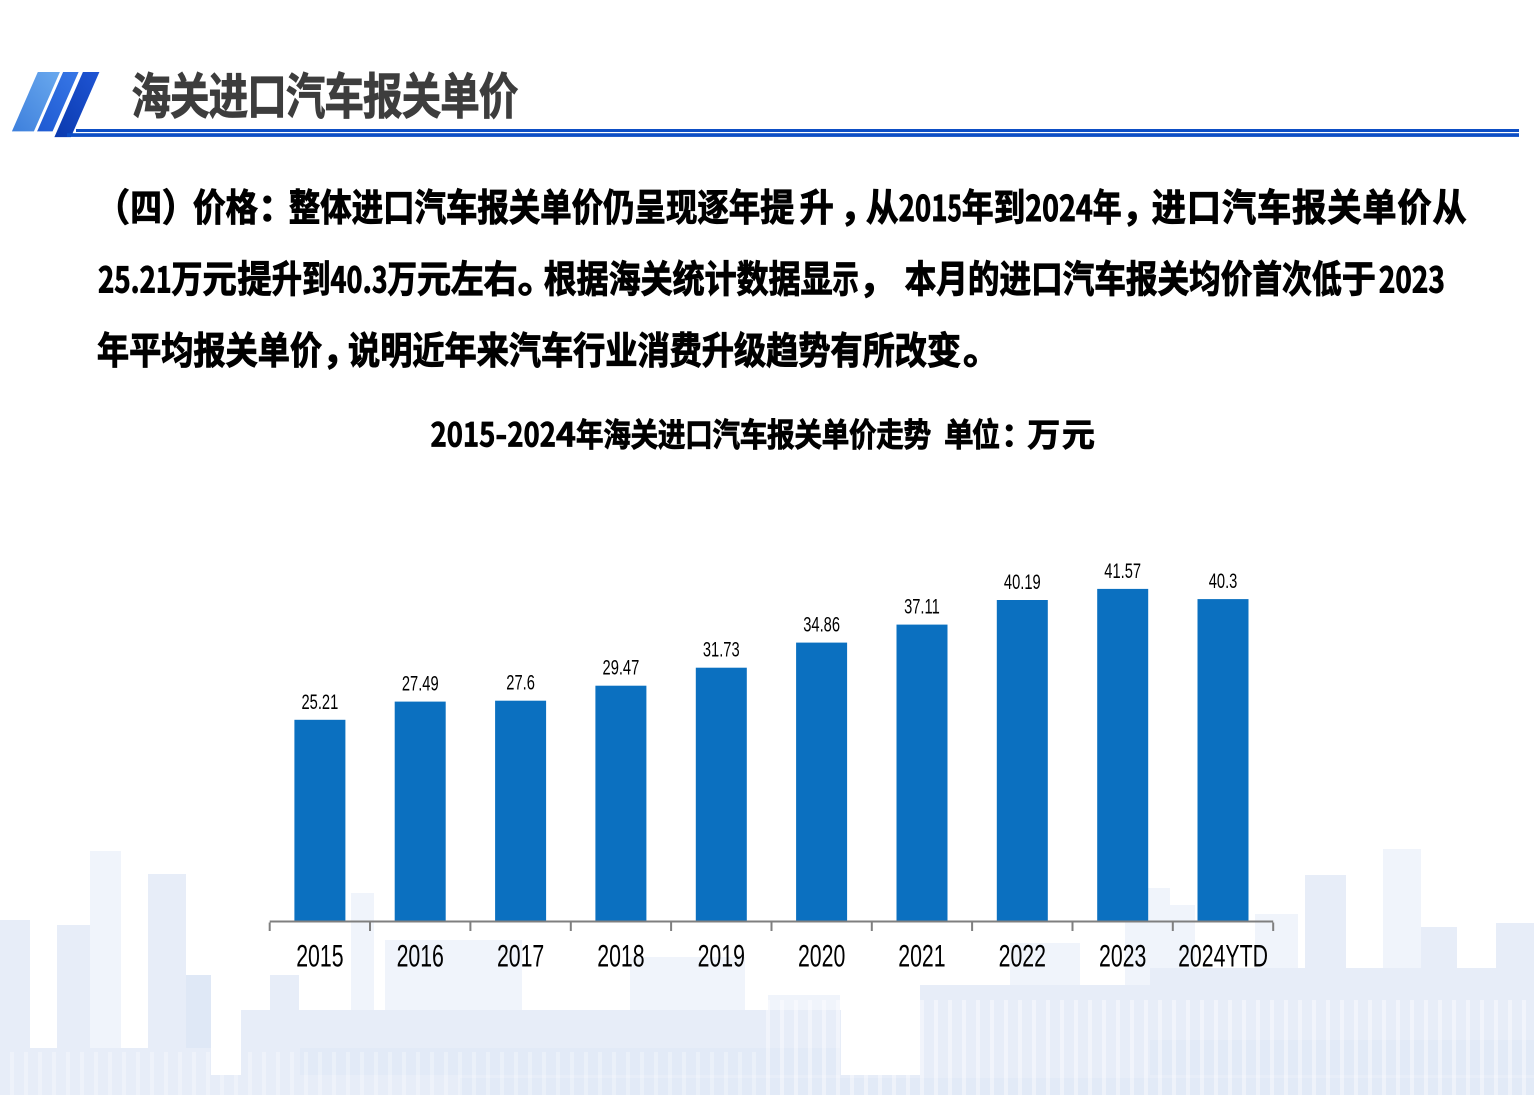 The width and height of the screenshot is (1534, 1095). Describe the element at coordinates (721, 955) in the screenshot. I see `svg-text: 2019` at that location.